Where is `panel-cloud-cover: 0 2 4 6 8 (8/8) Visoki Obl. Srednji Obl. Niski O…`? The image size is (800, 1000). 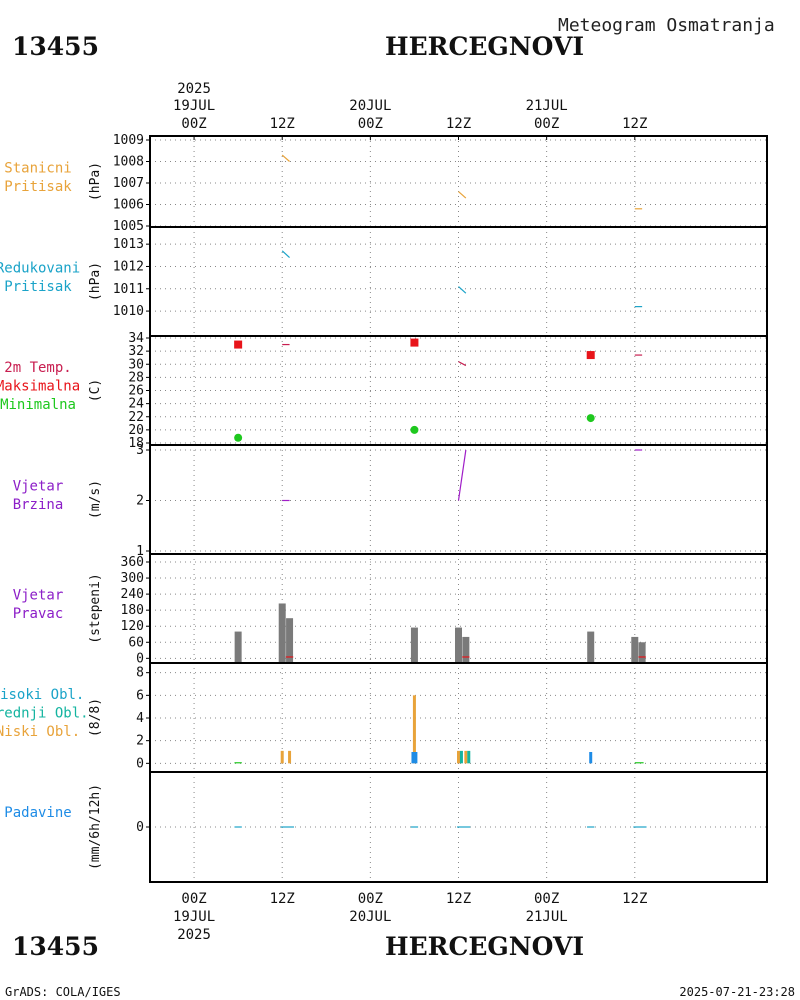
panel-cloud-cover: 0 2 4 6 8 (8/8) Visoki Obl. Srednji Obl. Niski O… is located at coordinates (383, 717).